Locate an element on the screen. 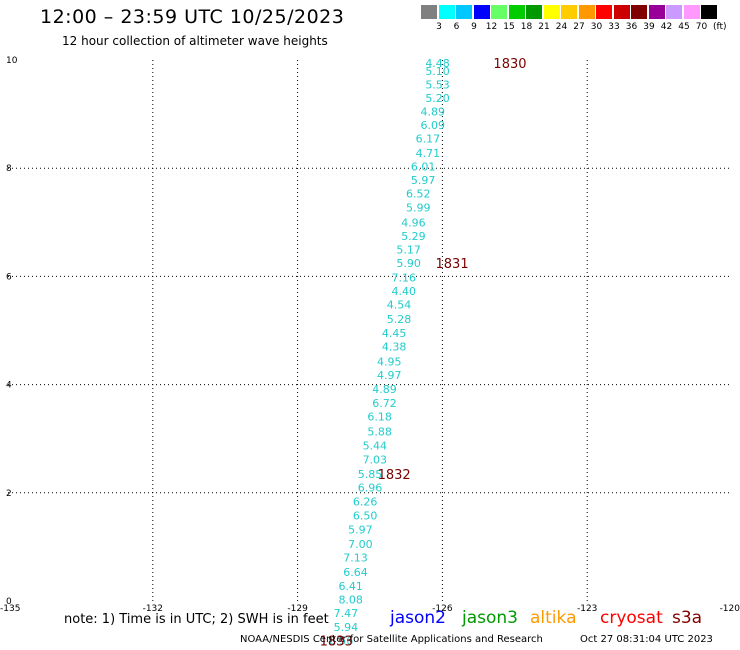  wave-height-label: 5.90 is located at coordinates (408, 263).